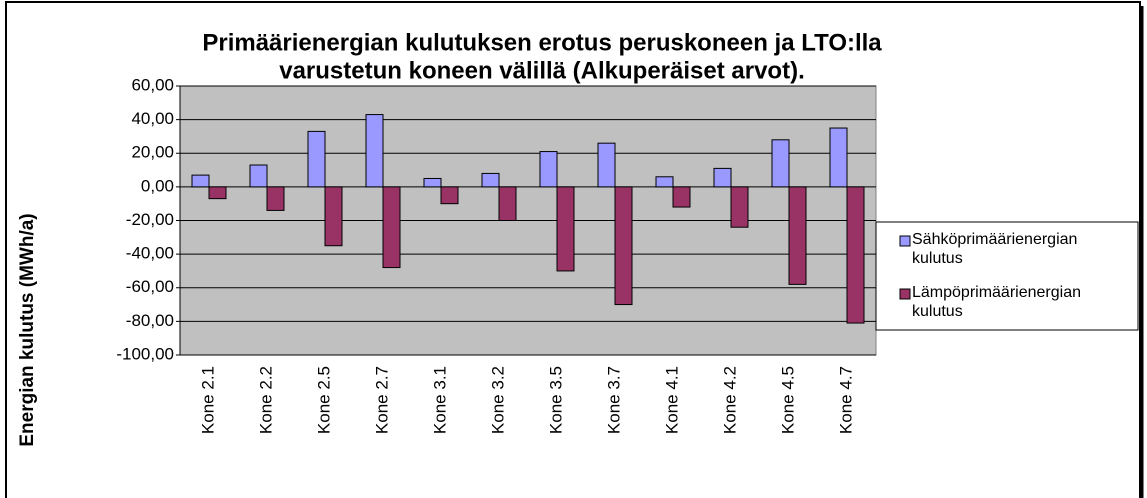 The height and width of the screenshot is (498, 1147). Describe the element at coordinates (152, 118) in the screenshot. I see `y-tick-label: 40,00` at that location.